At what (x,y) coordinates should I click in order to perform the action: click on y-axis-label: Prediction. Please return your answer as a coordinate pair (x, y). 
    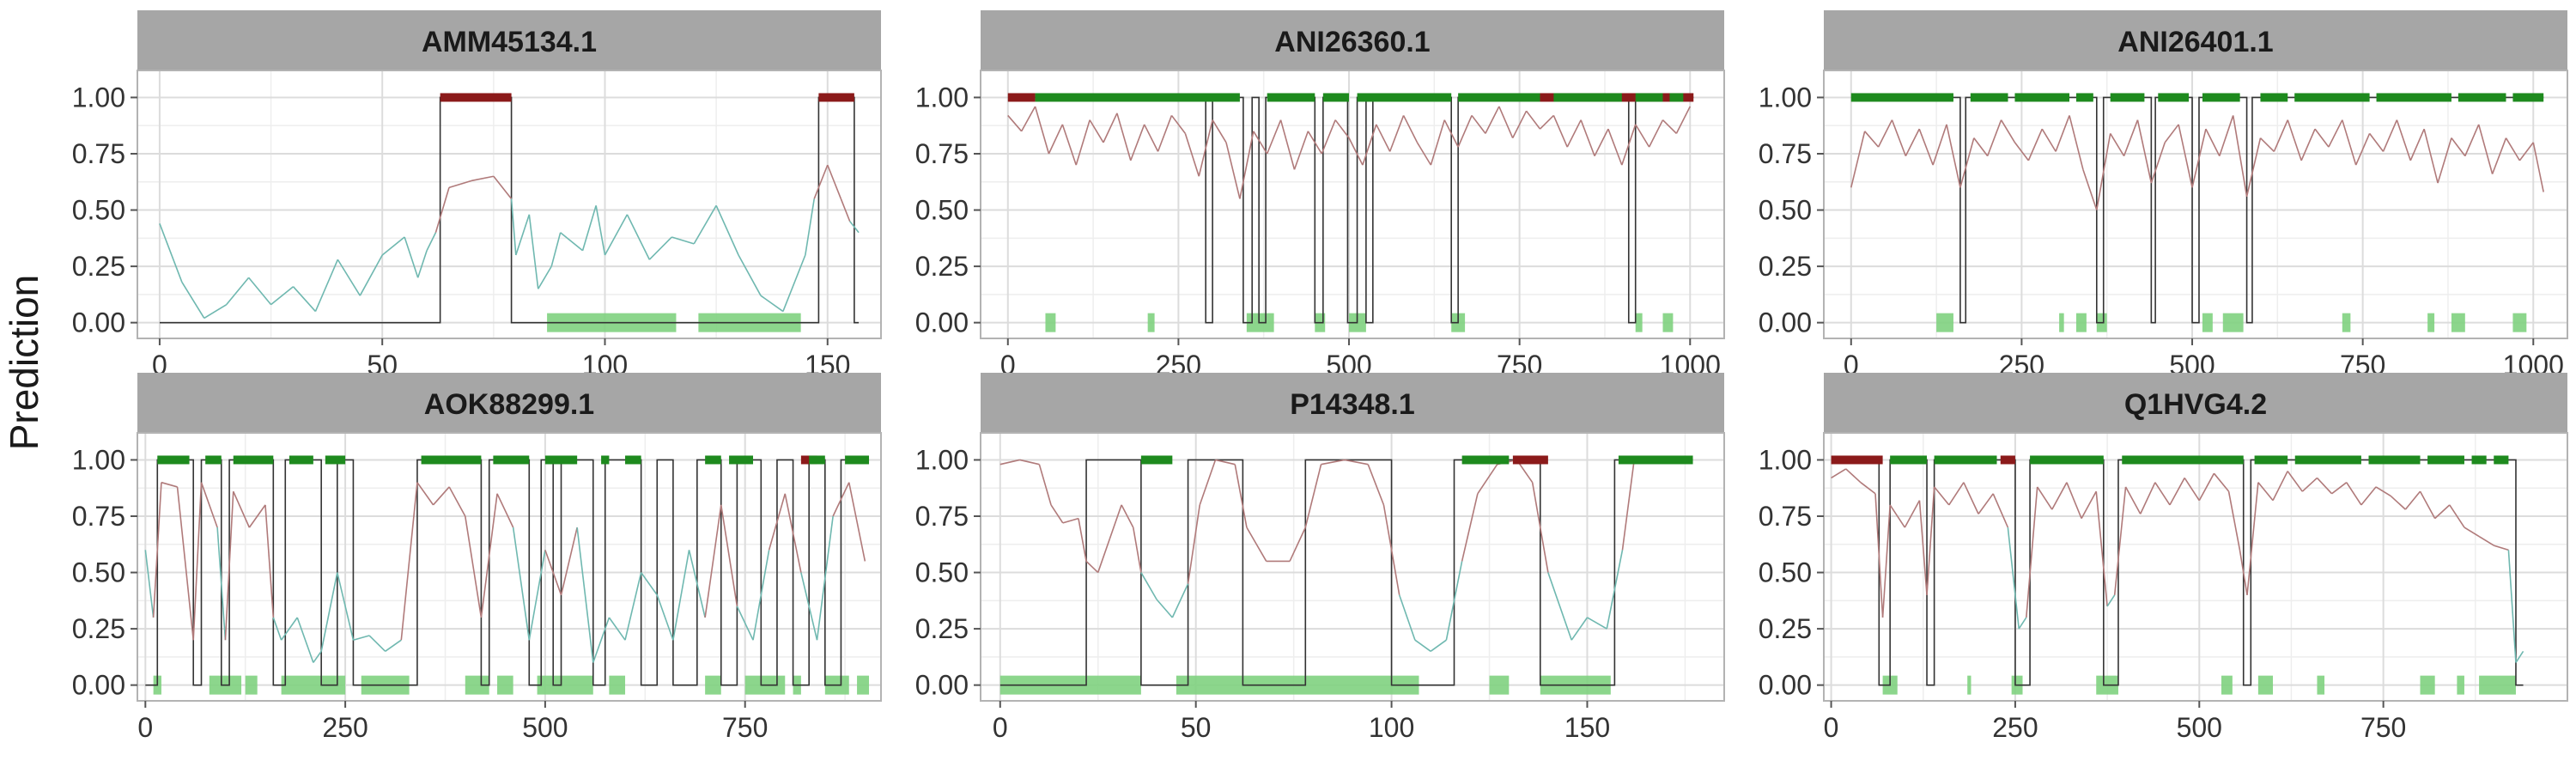
    Looking at the image, I should click on (24, 363).